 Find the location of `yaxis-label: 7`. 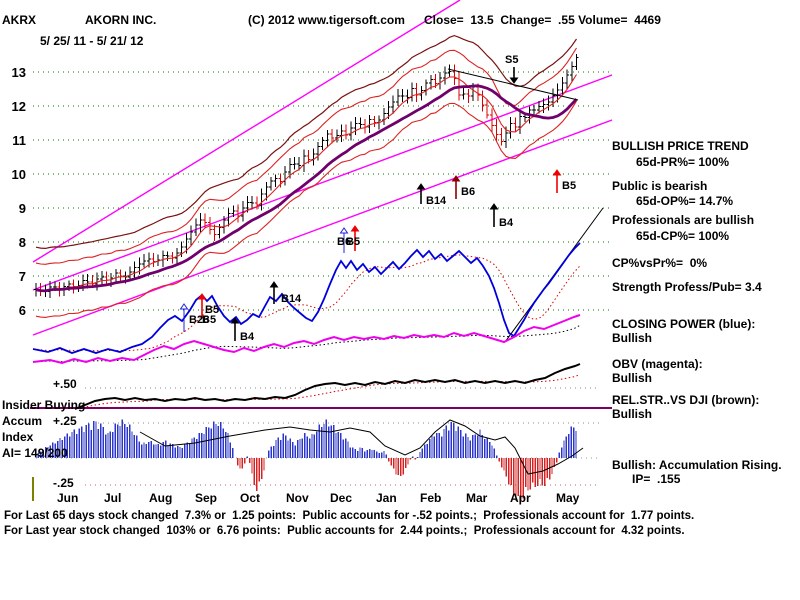

yaxis-label: 7 is located at coordinates (22, 276).